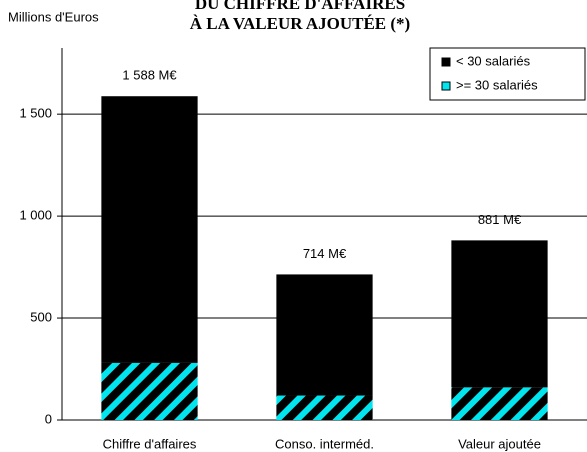  What do you see at coordinates (507, 74) in the screenshot?
I see `legend-box` at bounding box center [507, 74].